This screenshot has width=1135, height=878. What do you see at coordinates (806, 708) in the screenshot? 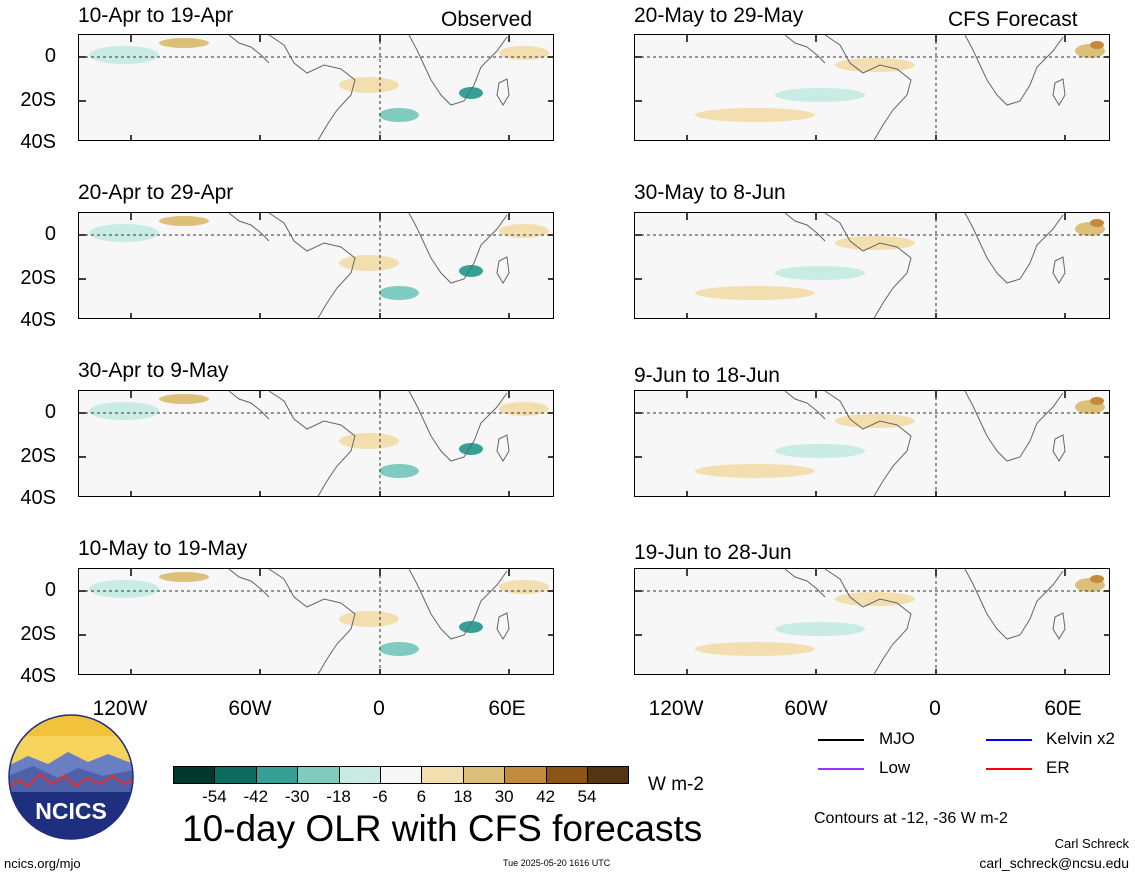
I see `x-tick-label: 60W` at bounding box center [806, 708].